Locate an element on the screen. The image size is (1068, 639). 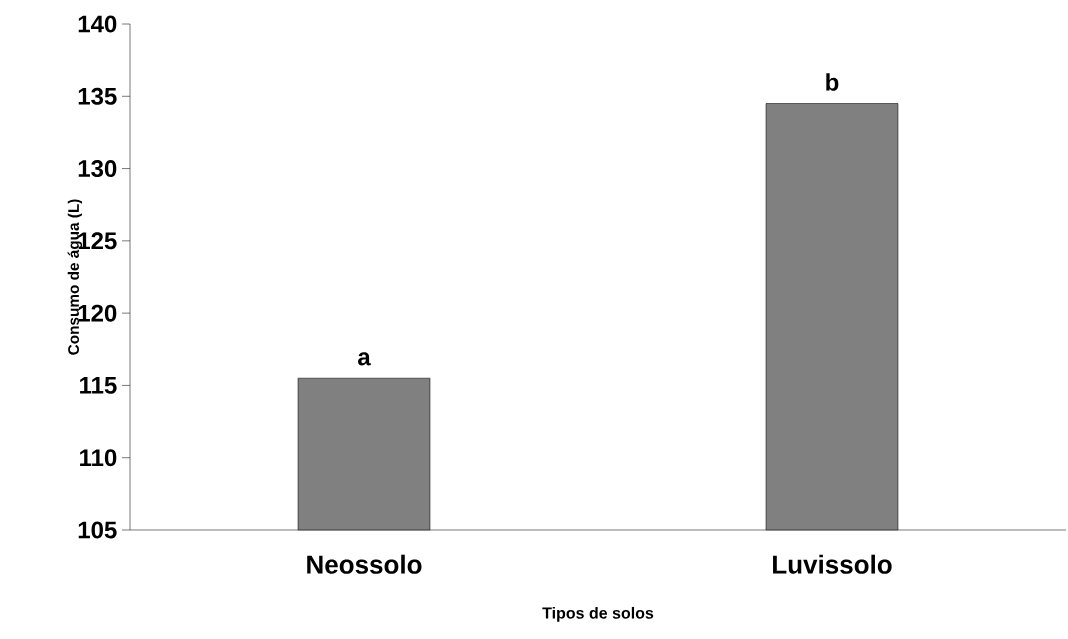
x-axis-title: Tipos de solos is located at coordinates (598, 614).